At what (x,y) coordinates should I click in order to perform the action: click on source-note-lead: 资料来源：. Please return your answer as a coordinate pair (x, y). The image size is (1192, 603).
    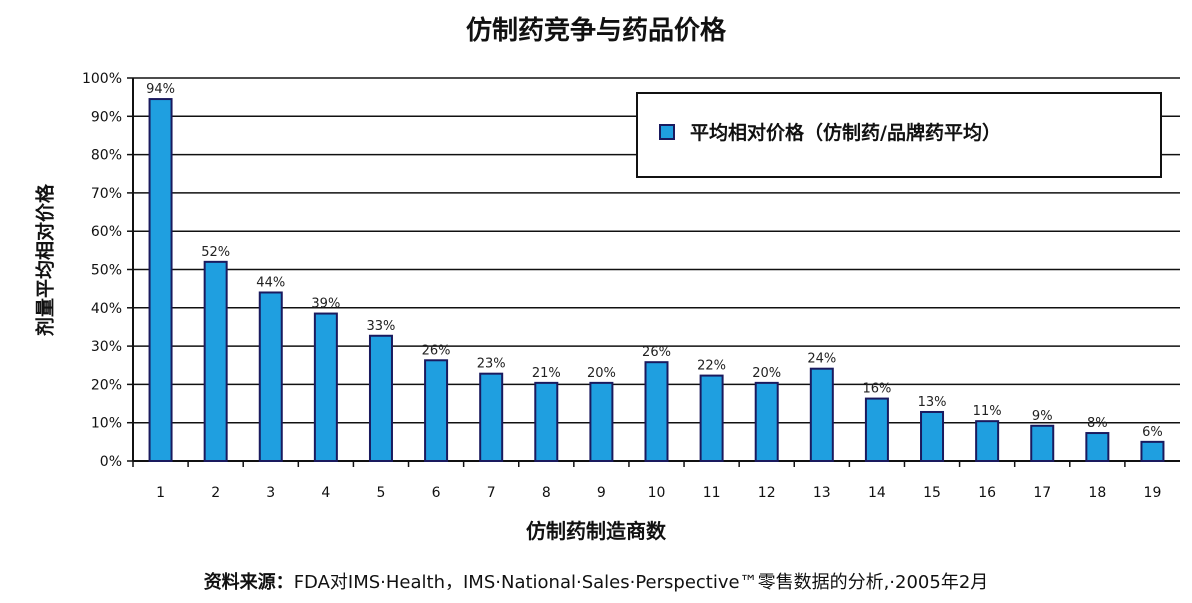
    Looking at the image, I should click on (248, 582).